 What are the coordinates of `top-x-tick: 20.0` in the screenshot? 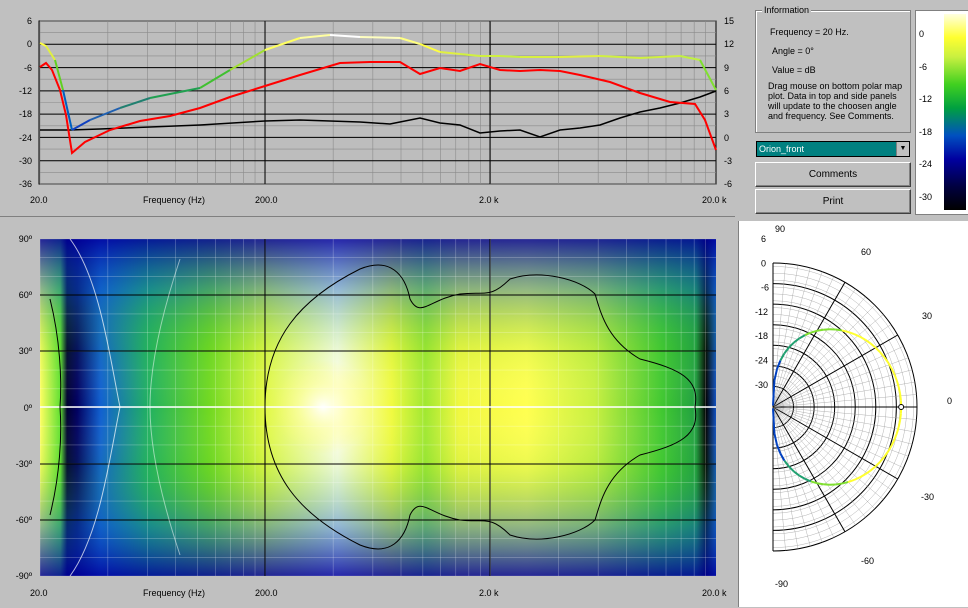 It's located at (39, 200).